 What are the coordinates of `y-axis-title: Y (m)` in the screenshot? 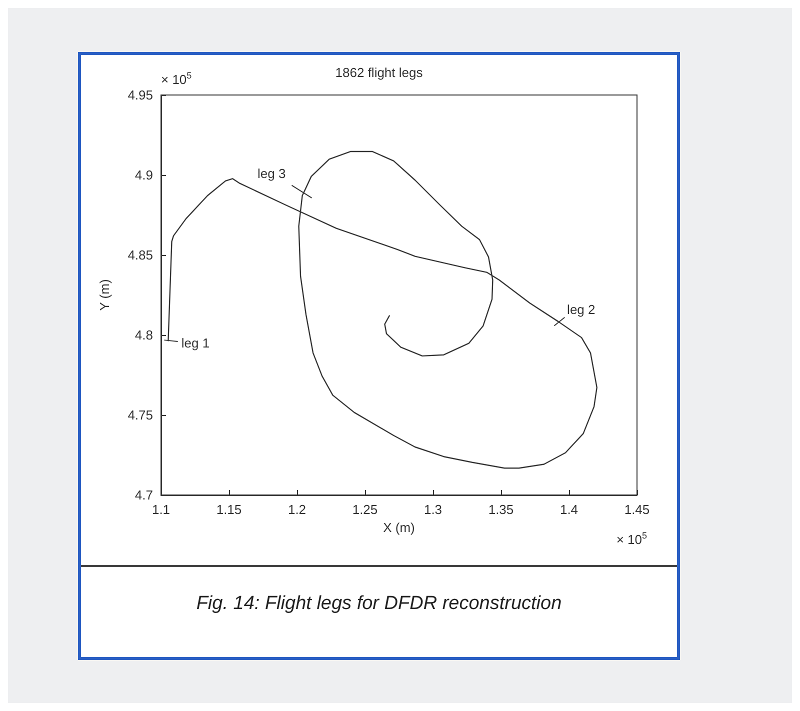 It's located at (104, 295).